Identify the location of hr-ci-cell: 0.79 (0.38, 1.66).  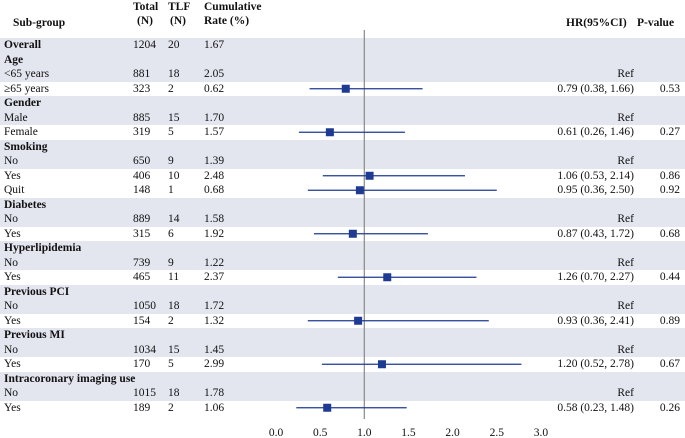
(595, 88).